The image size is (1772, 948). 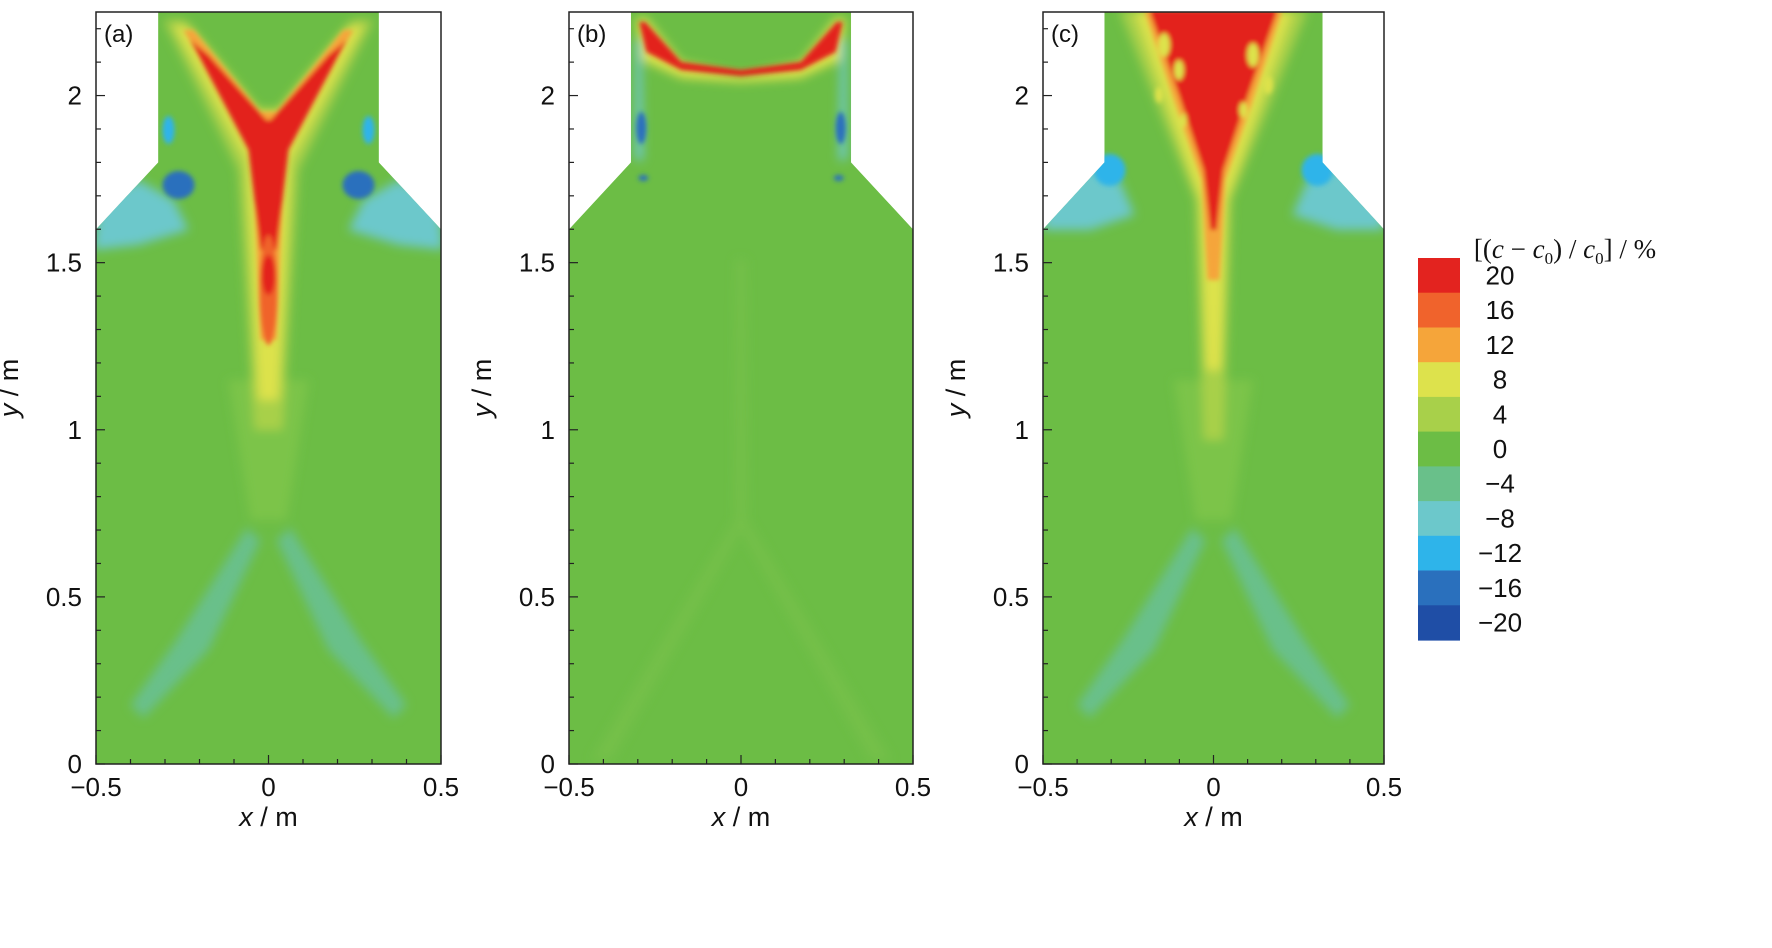 I want to click on panel-label: (b), so click(x=591, y=34).